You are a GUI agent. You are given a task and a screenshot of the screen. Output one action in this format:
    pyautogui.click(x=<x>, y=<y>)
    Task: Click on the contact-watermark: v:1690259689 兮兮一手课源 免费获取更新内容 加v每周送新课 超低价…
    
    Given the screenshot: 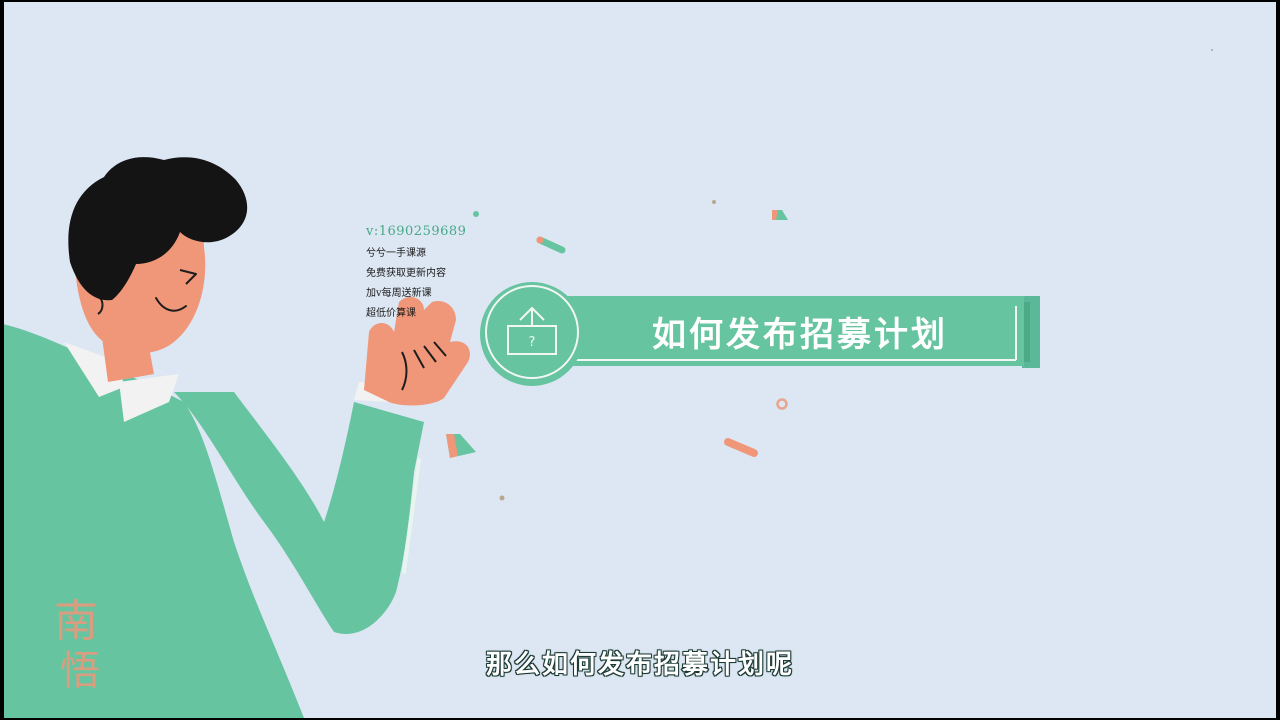 What is the action you would take?
    pyautogui.click(x=416, y=273)
    